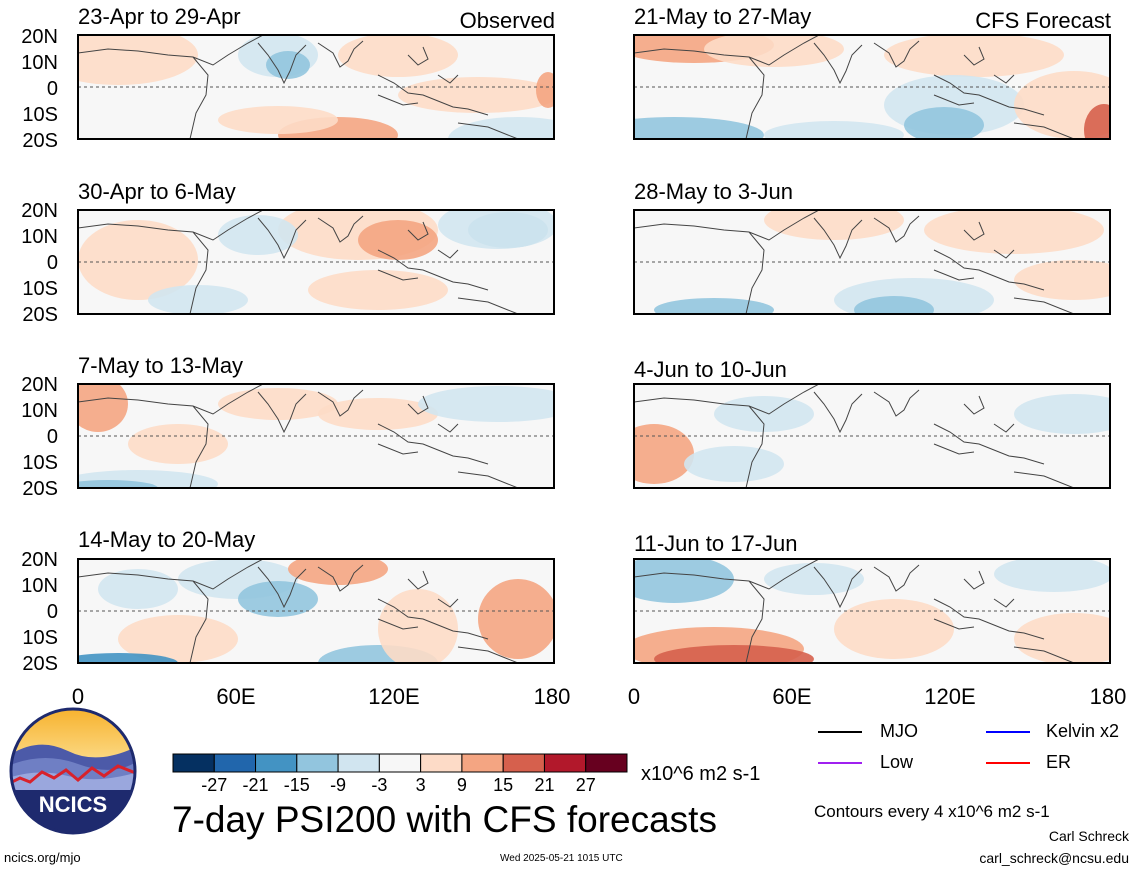 Image resolution: width=1135 pixels, height=872 pixels. What do you see at coordinates (710, 369) in the screenshot?
I see `panel-title: 4-Jun to 10-Jun` at bounding box center [710, 369].